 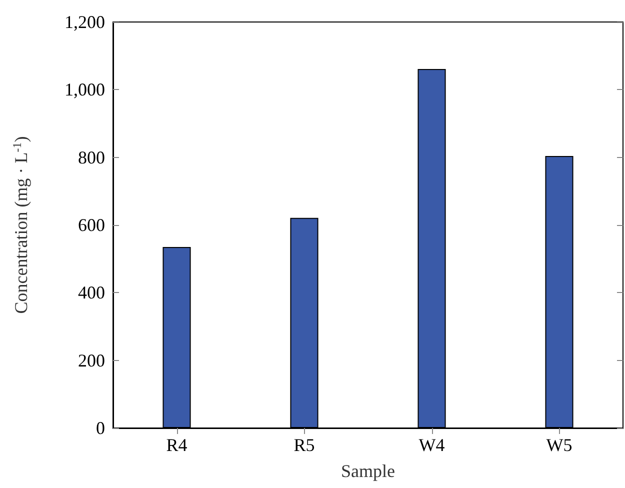 What do you see at coordinates (559, 445) in the screenshot?
I see `x-tick-label: W5` at bounding box center [559, 445].